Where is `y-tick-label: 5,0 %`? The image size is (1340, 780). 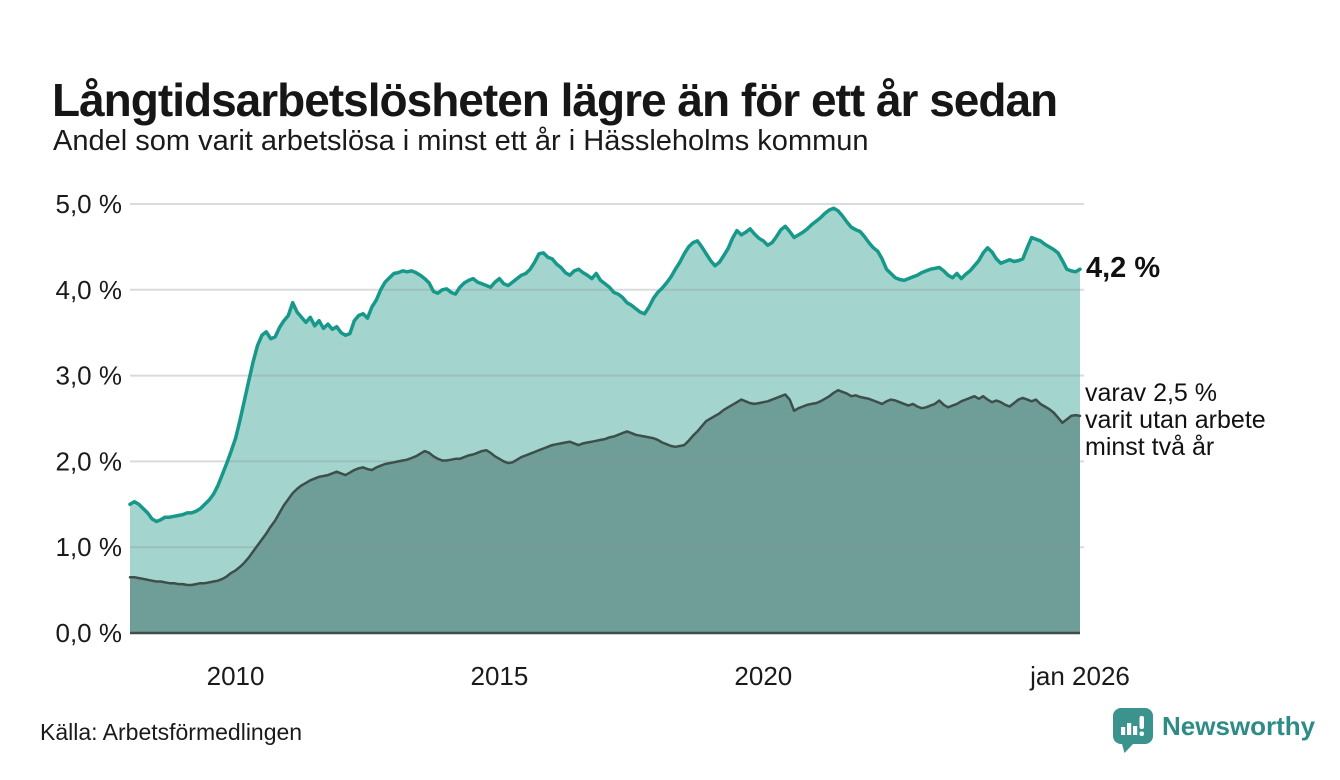 y-tick-label: 5,0 % is located at coordinates (89, 204).